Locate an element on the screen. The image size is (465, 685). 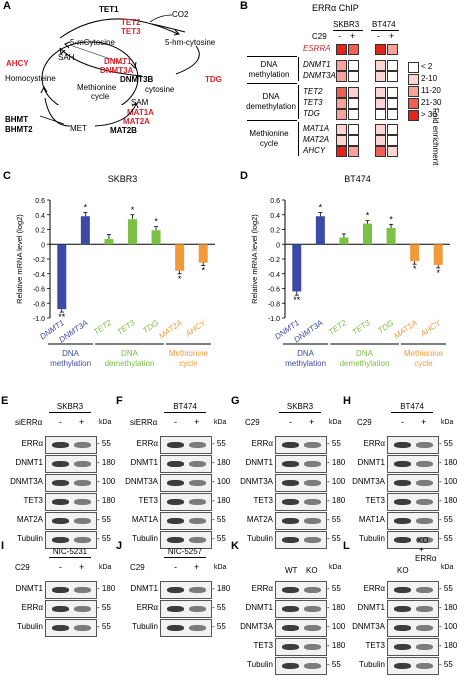
blot-row-label: MAT1A is located at coordinates (371, 519).